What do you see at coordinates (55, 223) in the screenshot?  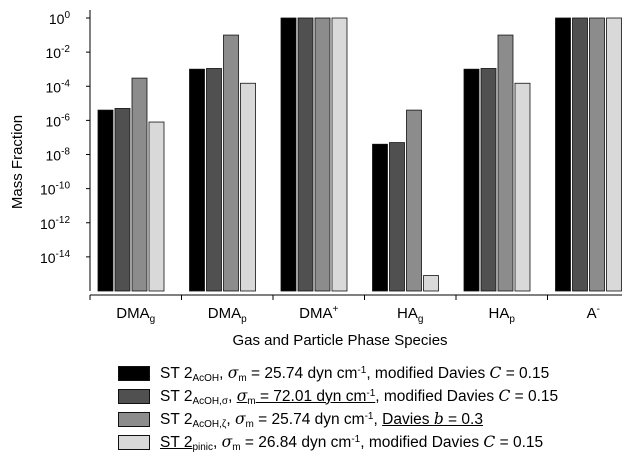 I see `y-tick-label: 10⁻¹²` at bounding box center [55, 223].